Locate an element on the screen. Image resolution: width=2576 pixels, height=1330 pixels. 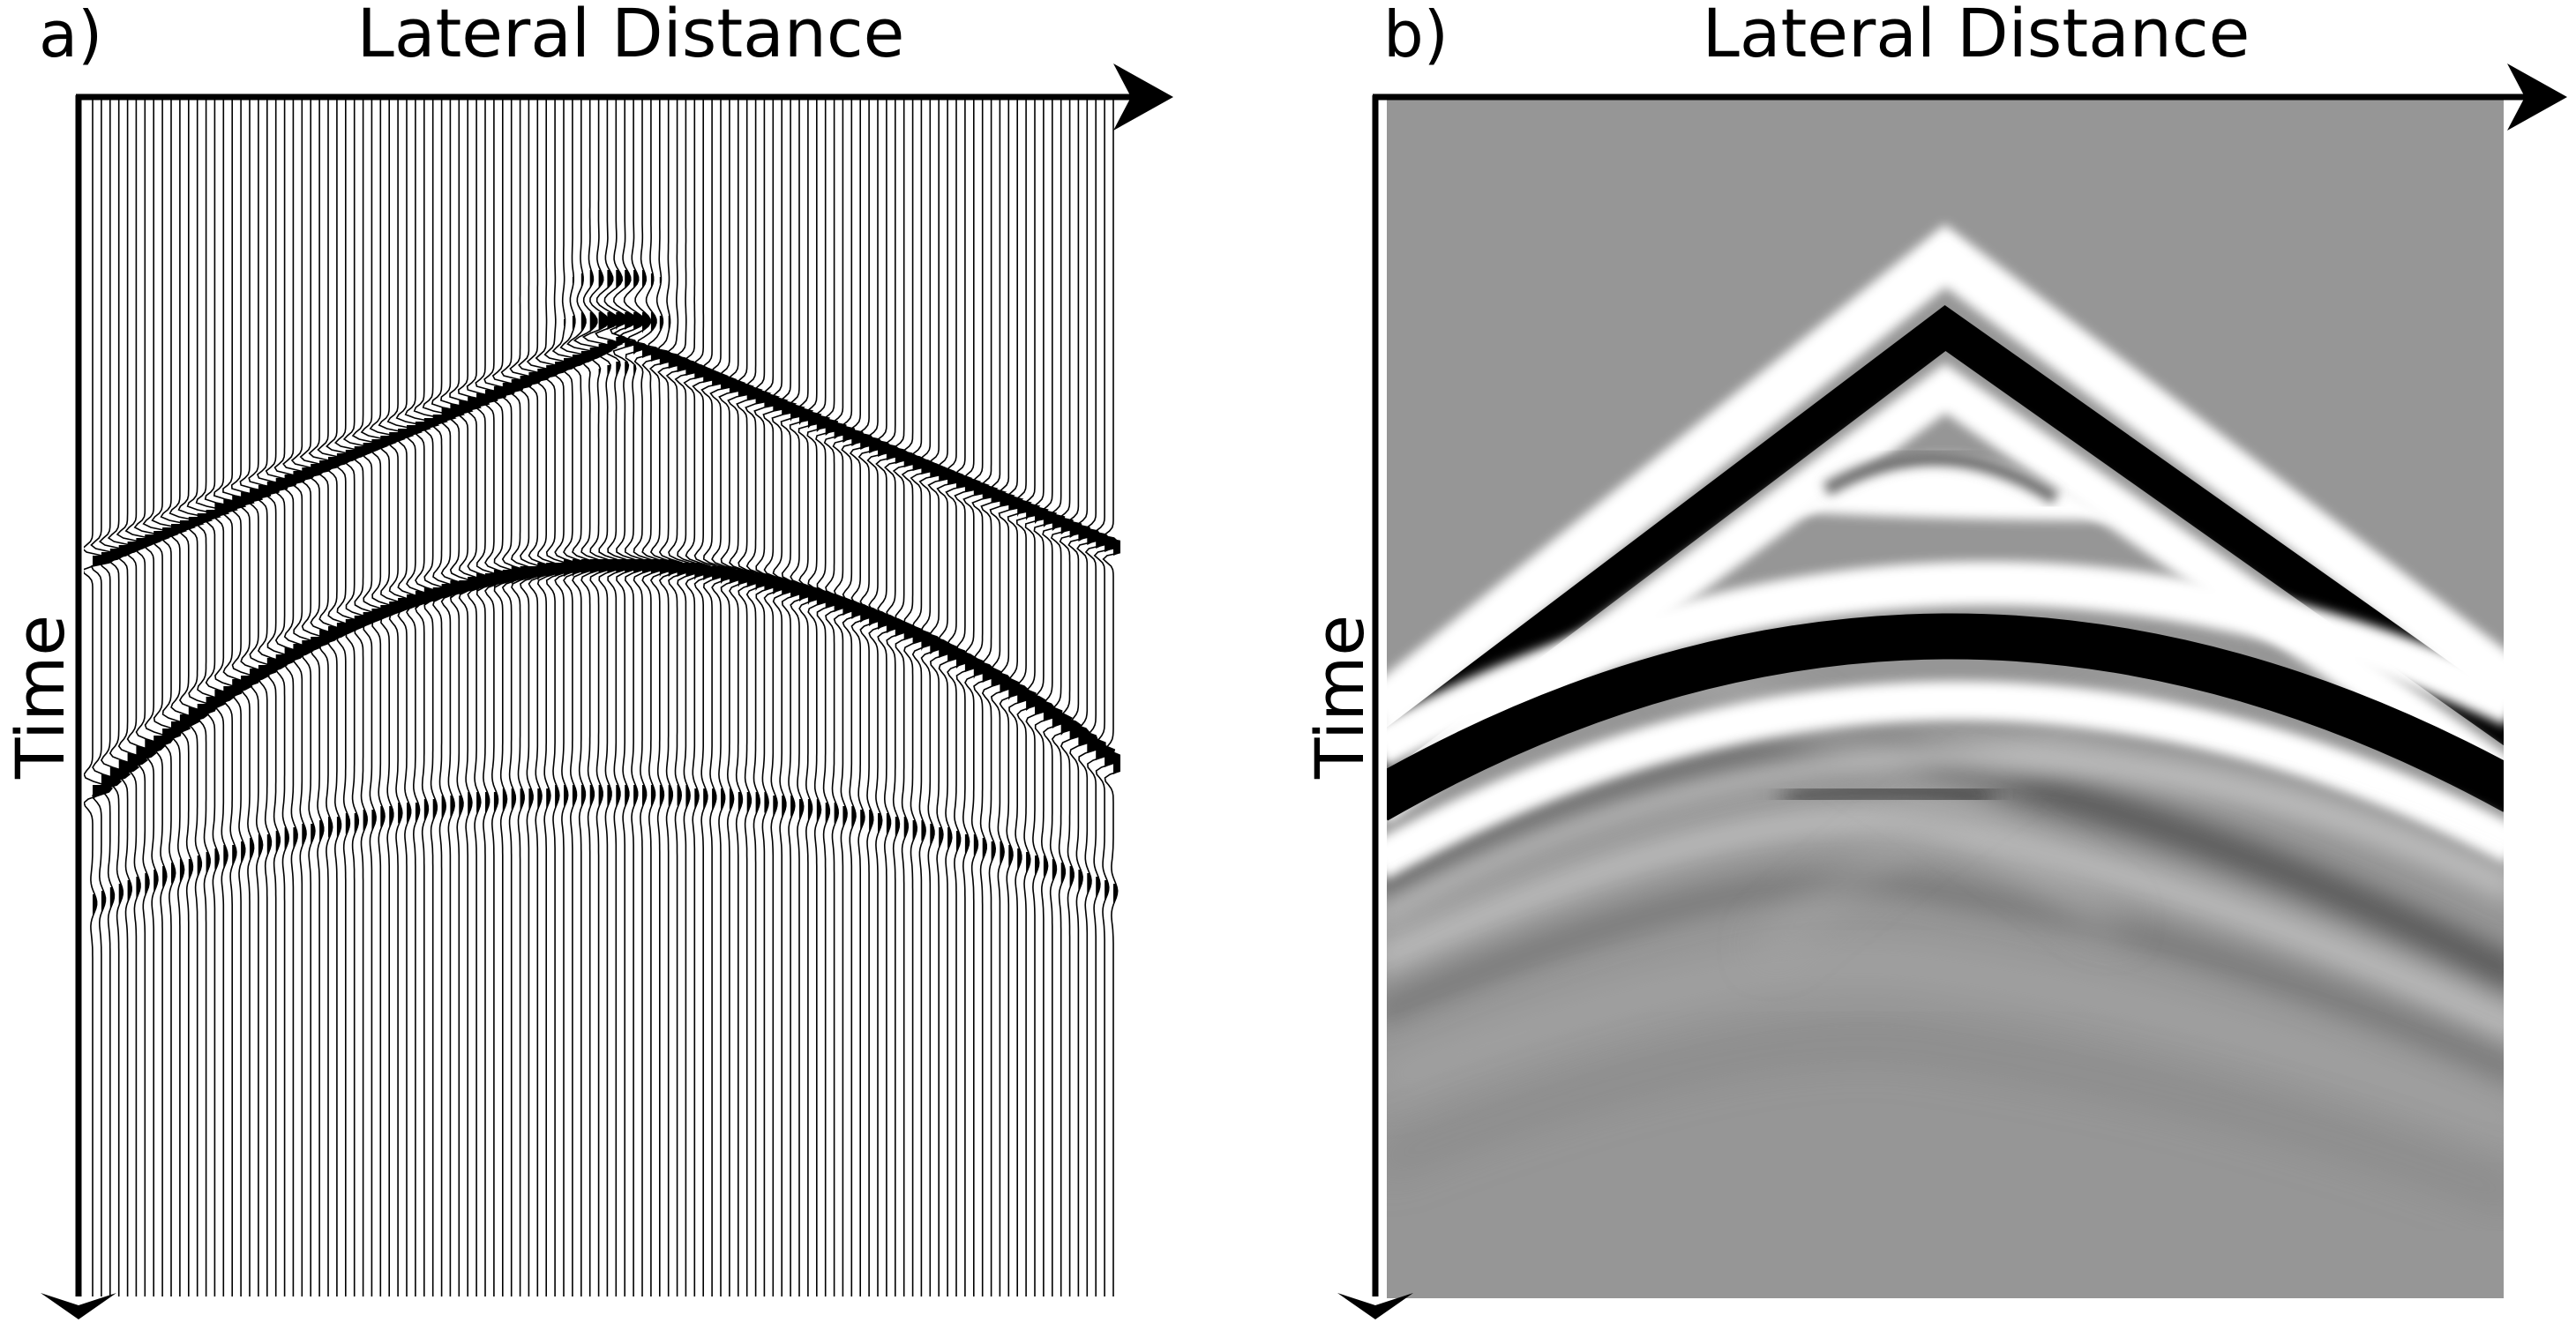
inner-diffraction-dark is located at coordinates (1942, 477).